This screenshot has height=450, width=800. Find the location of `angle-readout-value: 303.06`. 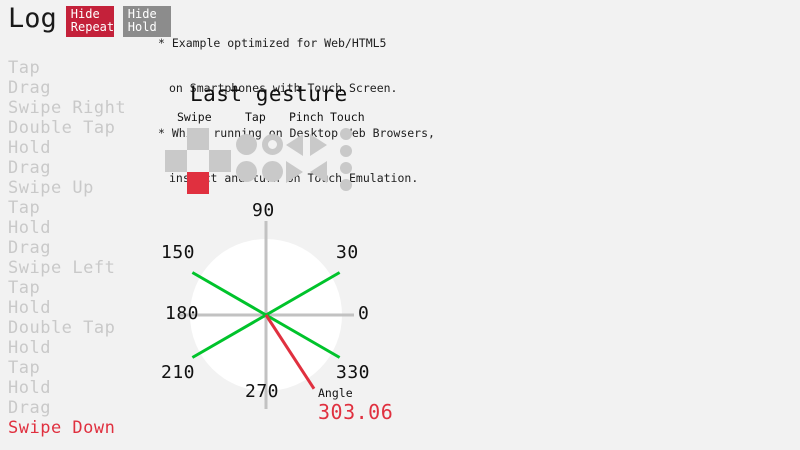

angle-readout-value: 303.06 is located at coordinates (356, 412).